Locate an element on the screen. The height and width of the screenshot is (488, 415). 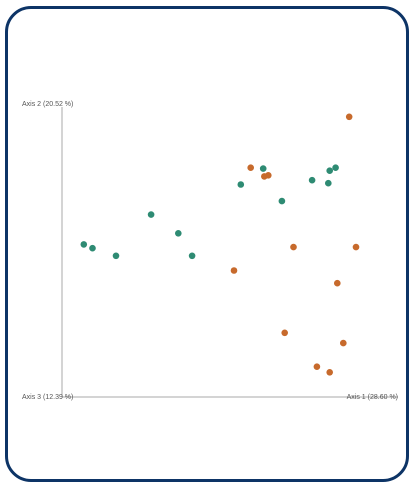
axis-2-label: Axis 2 (20.52 %) is located at coordinates (47, 104).